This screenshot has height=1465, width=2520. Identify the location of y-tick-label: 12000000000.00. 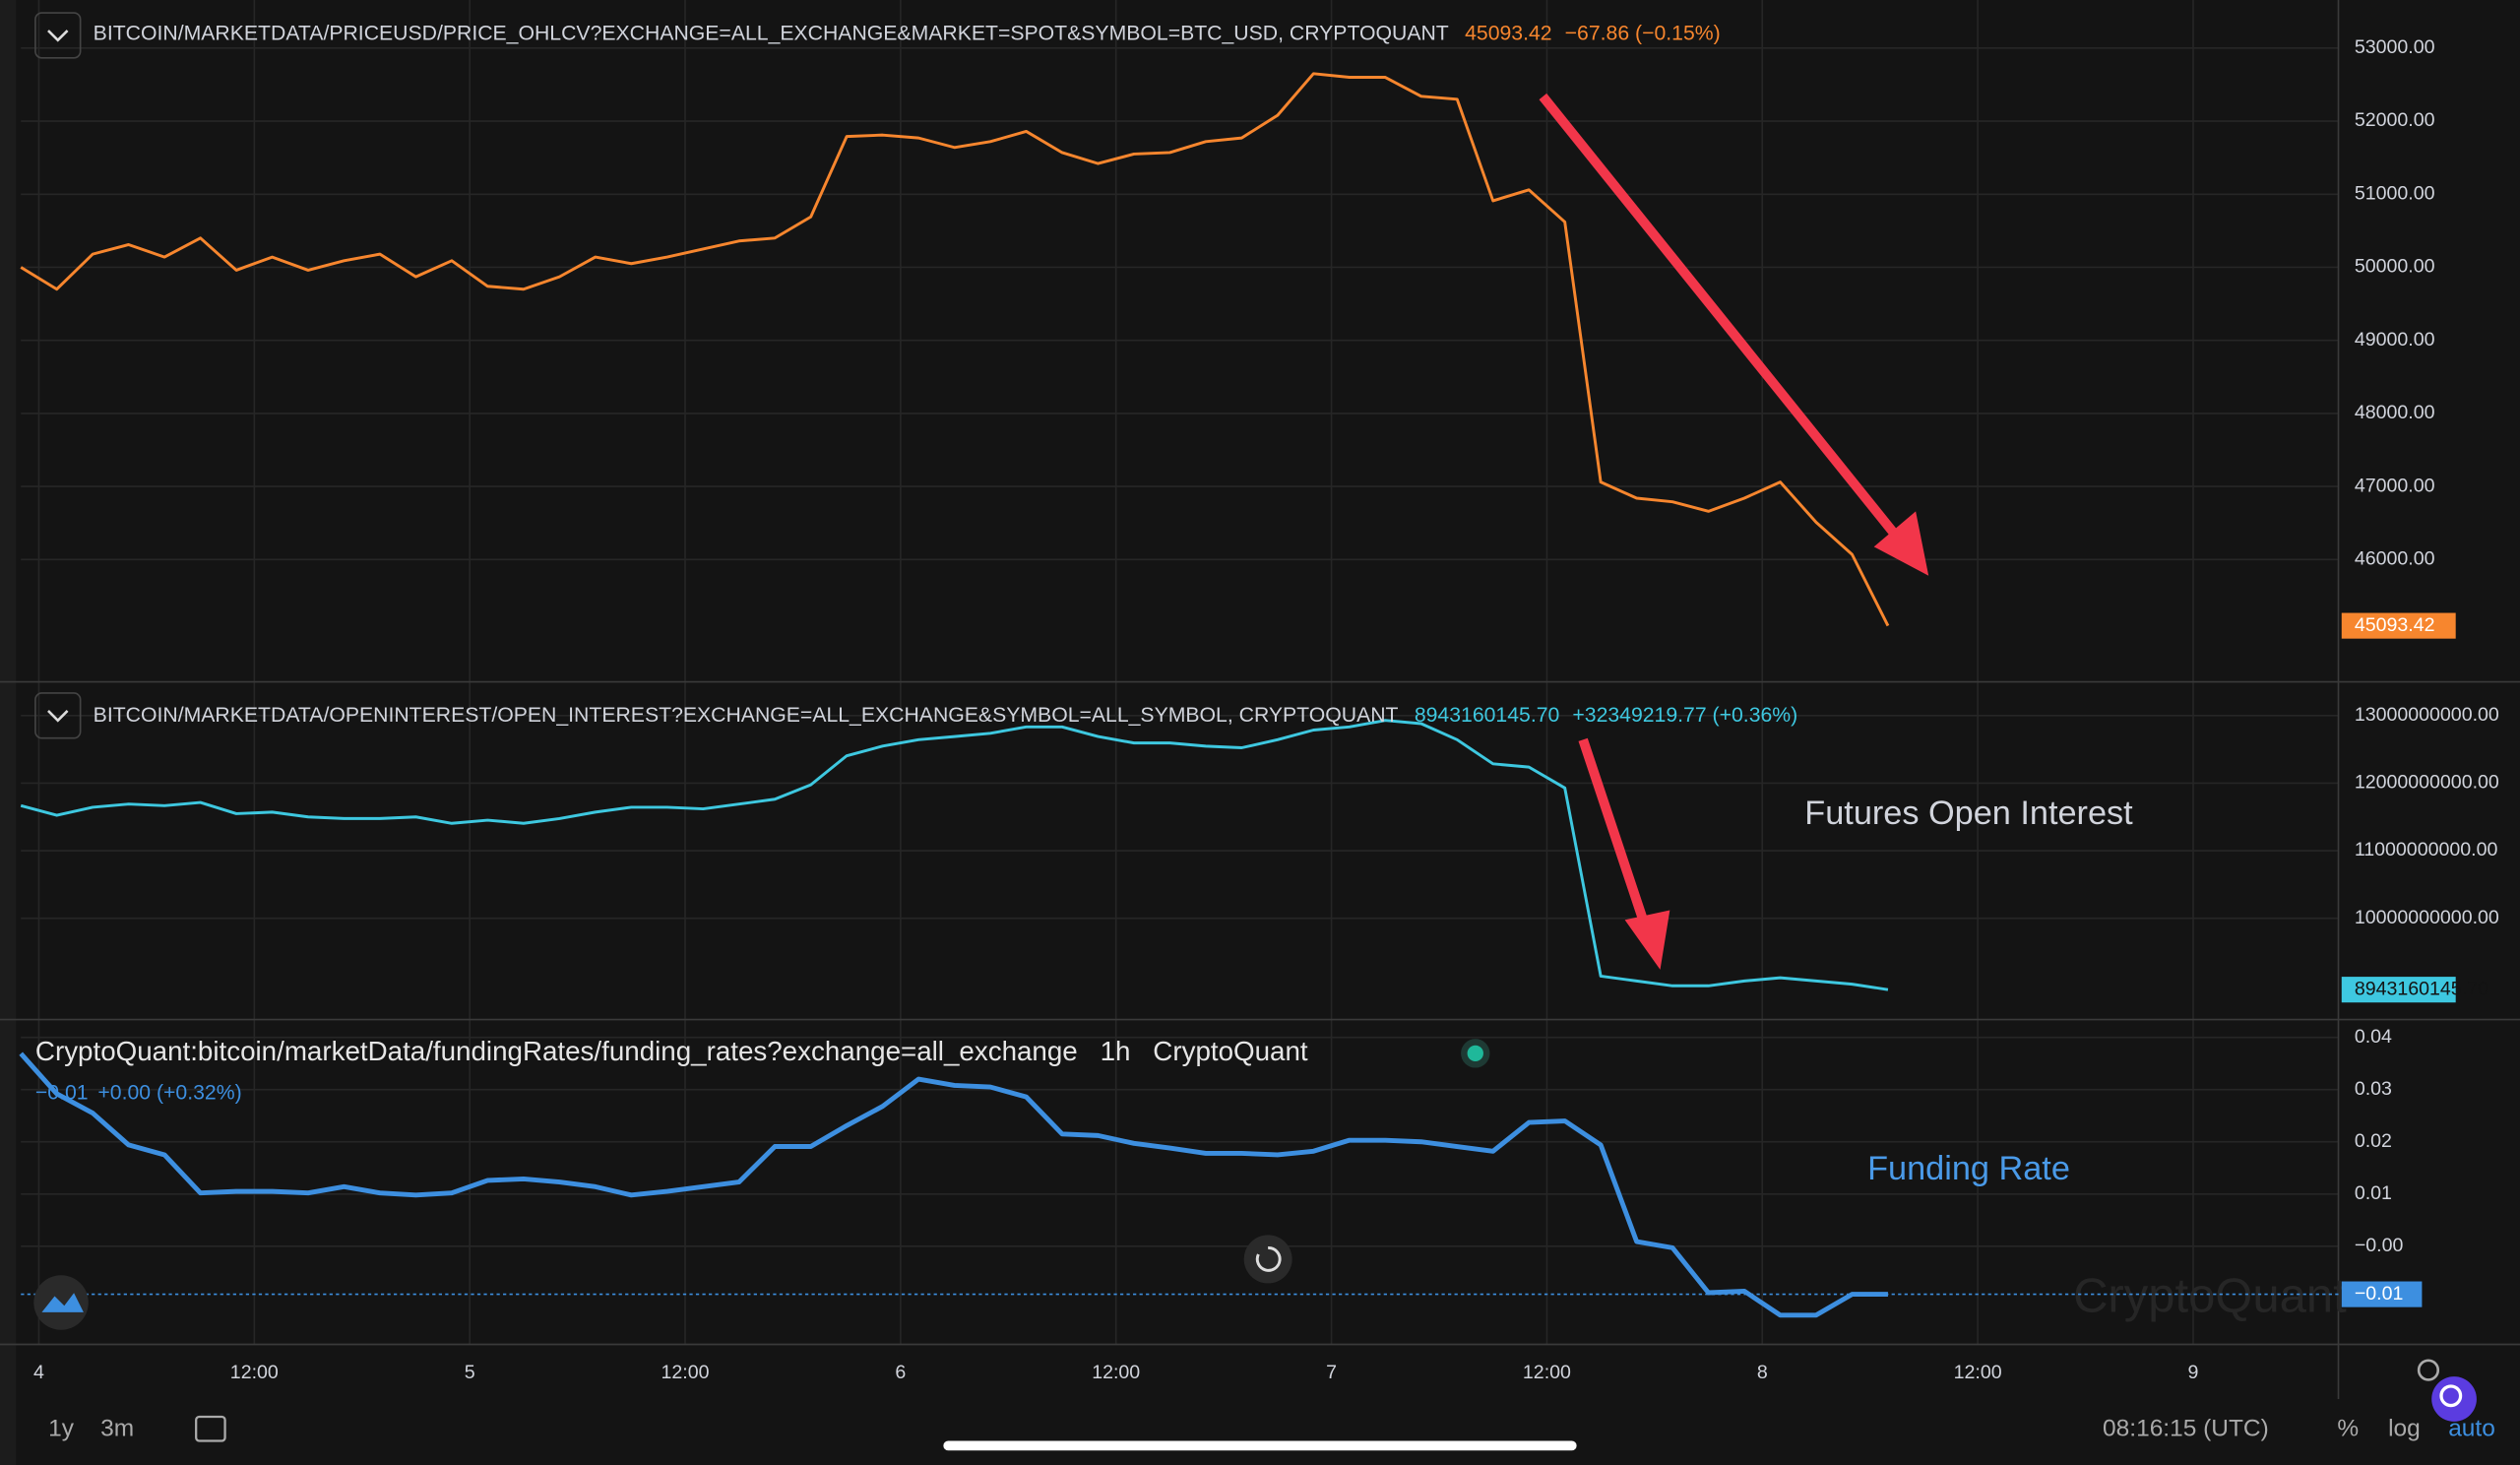
(2427, 783).